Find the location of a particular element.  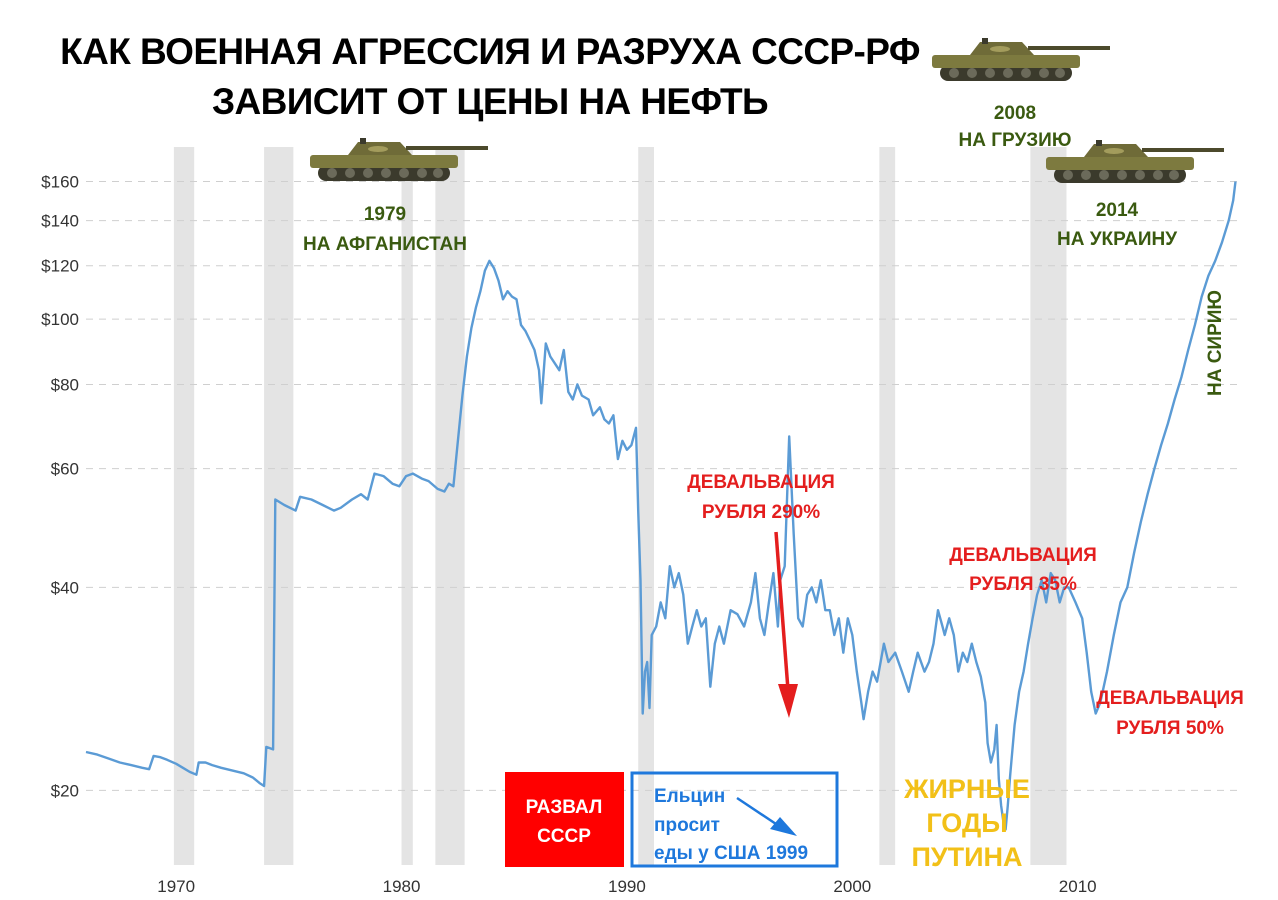

annotation-devaluation-290: РУБЛЯ 290% is located at coordinates (761, 512).